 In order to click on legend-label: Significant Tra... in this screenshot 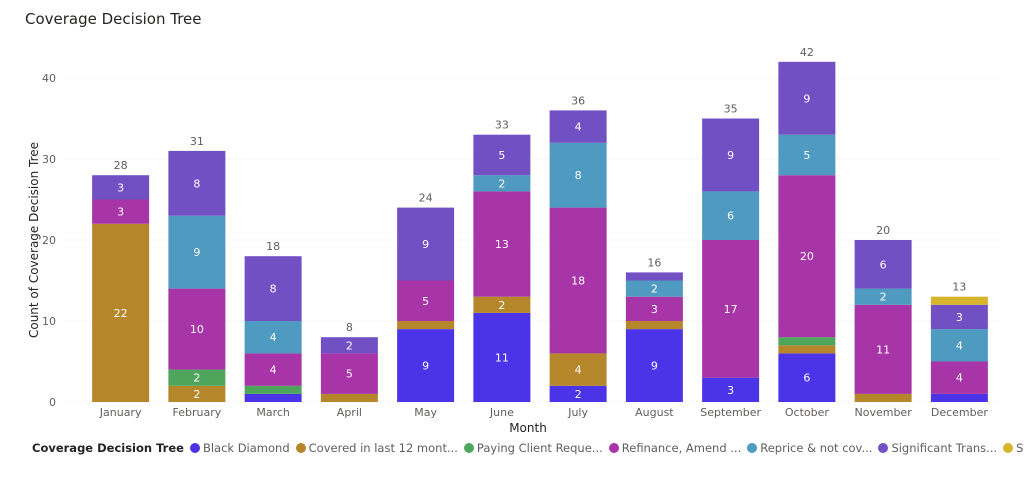, I will do `click(1020, 448)`.